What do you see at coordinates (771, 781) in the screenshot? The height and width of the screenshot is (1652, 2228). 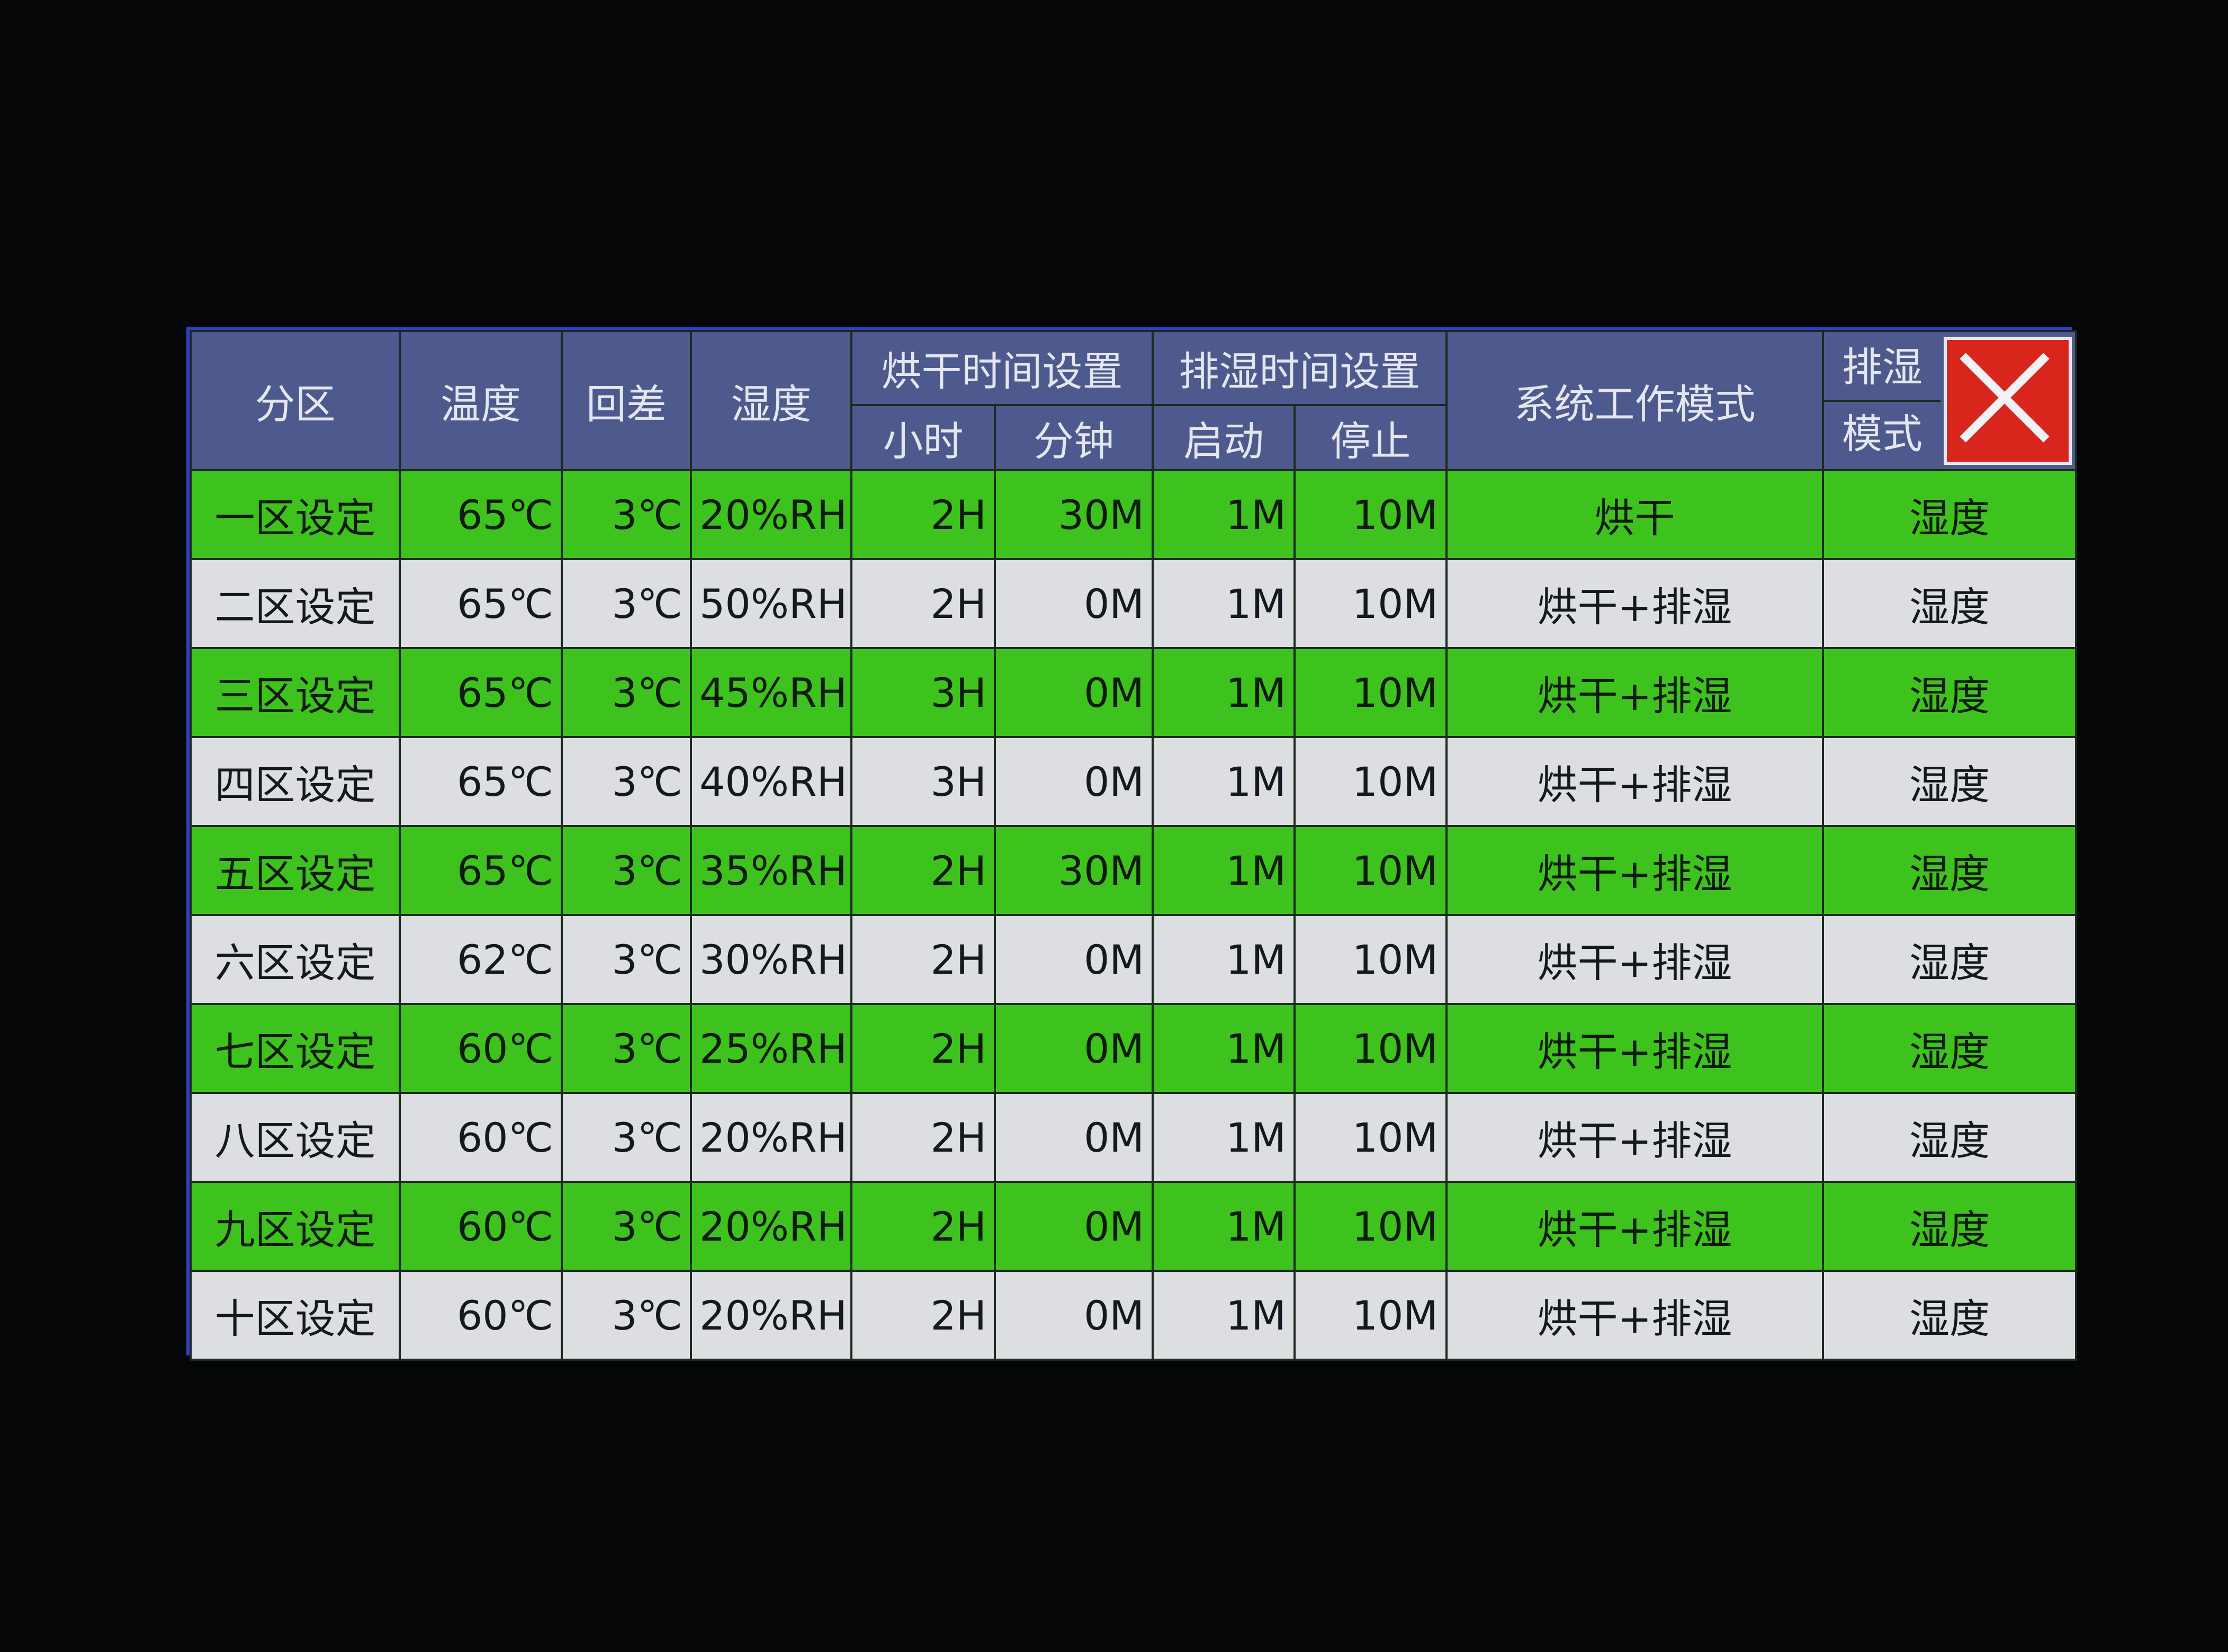 I see `humidity-cell: 40%RH` at bounding box center [771, 781].